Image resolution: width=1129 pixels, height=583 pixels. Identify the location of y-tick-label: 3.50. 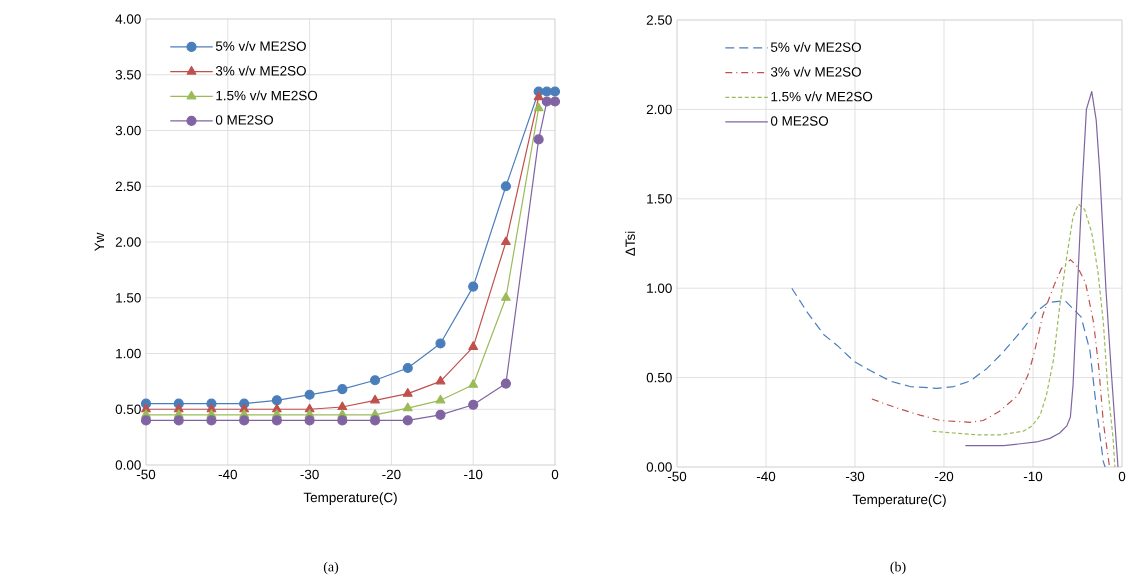
(128, 74).